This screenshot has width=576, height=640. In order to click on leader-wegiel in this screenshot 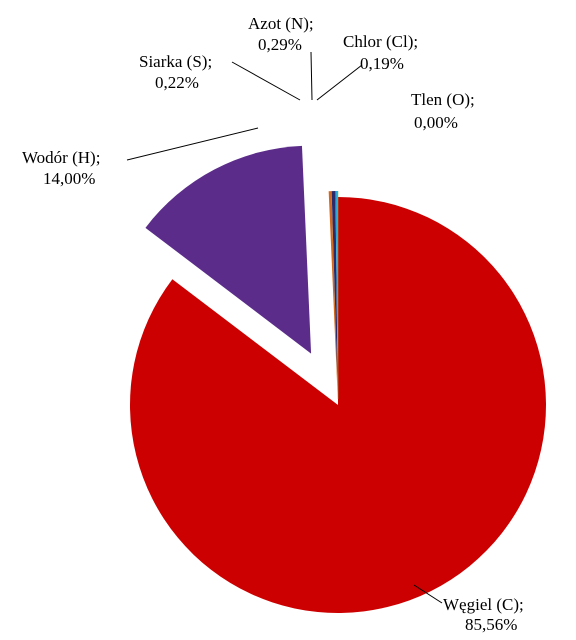, I will do `click(428, 594)`.